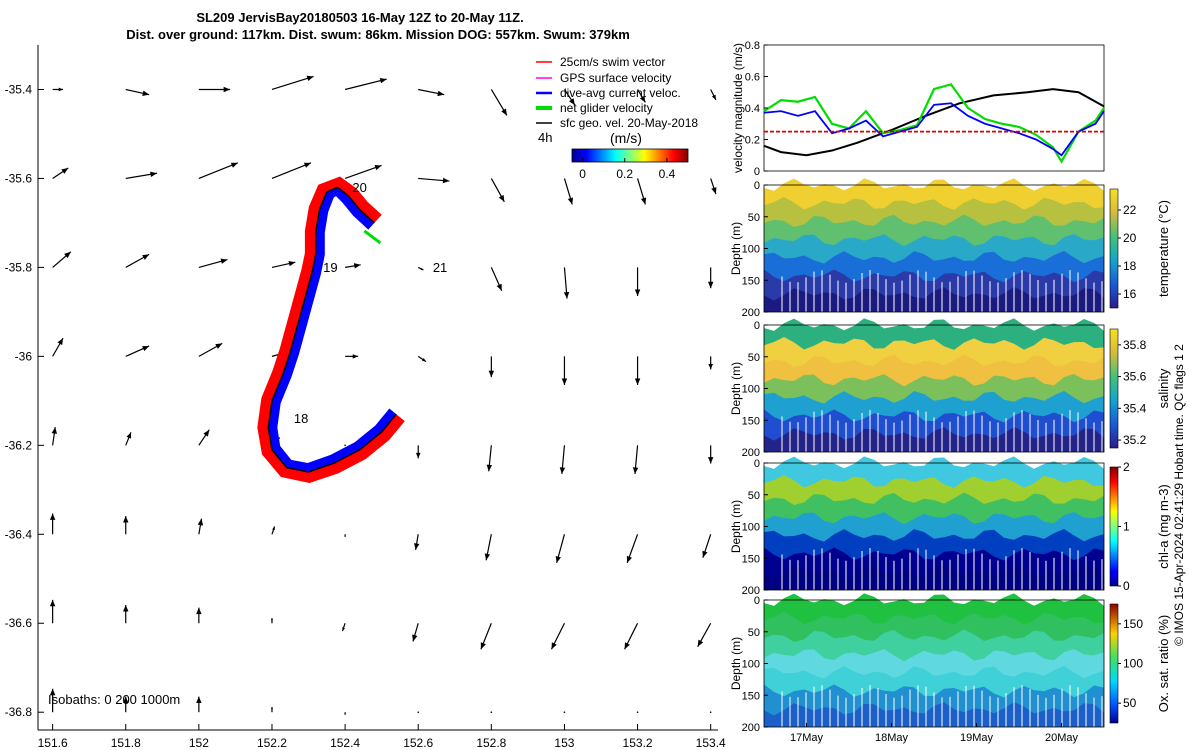 Image resolution: width=1200 pixels, height=750 pixels. What do you see at coordinates (1163, 248) in the screenshot?
I see `section-colorbar-label: temperature (°C)` at bounding box center [1163, 248].